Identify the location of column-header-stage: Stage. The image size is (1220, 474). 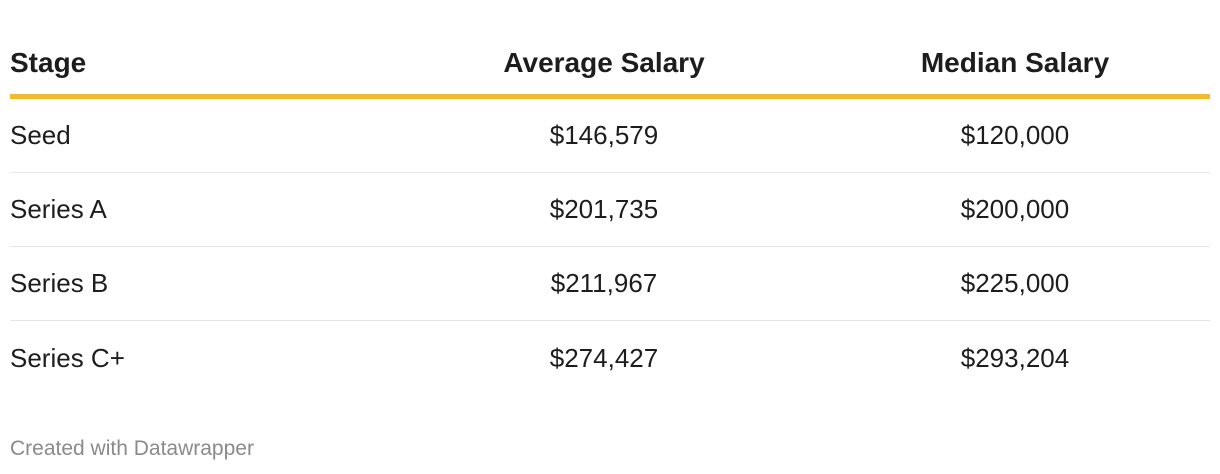
(48, 62).